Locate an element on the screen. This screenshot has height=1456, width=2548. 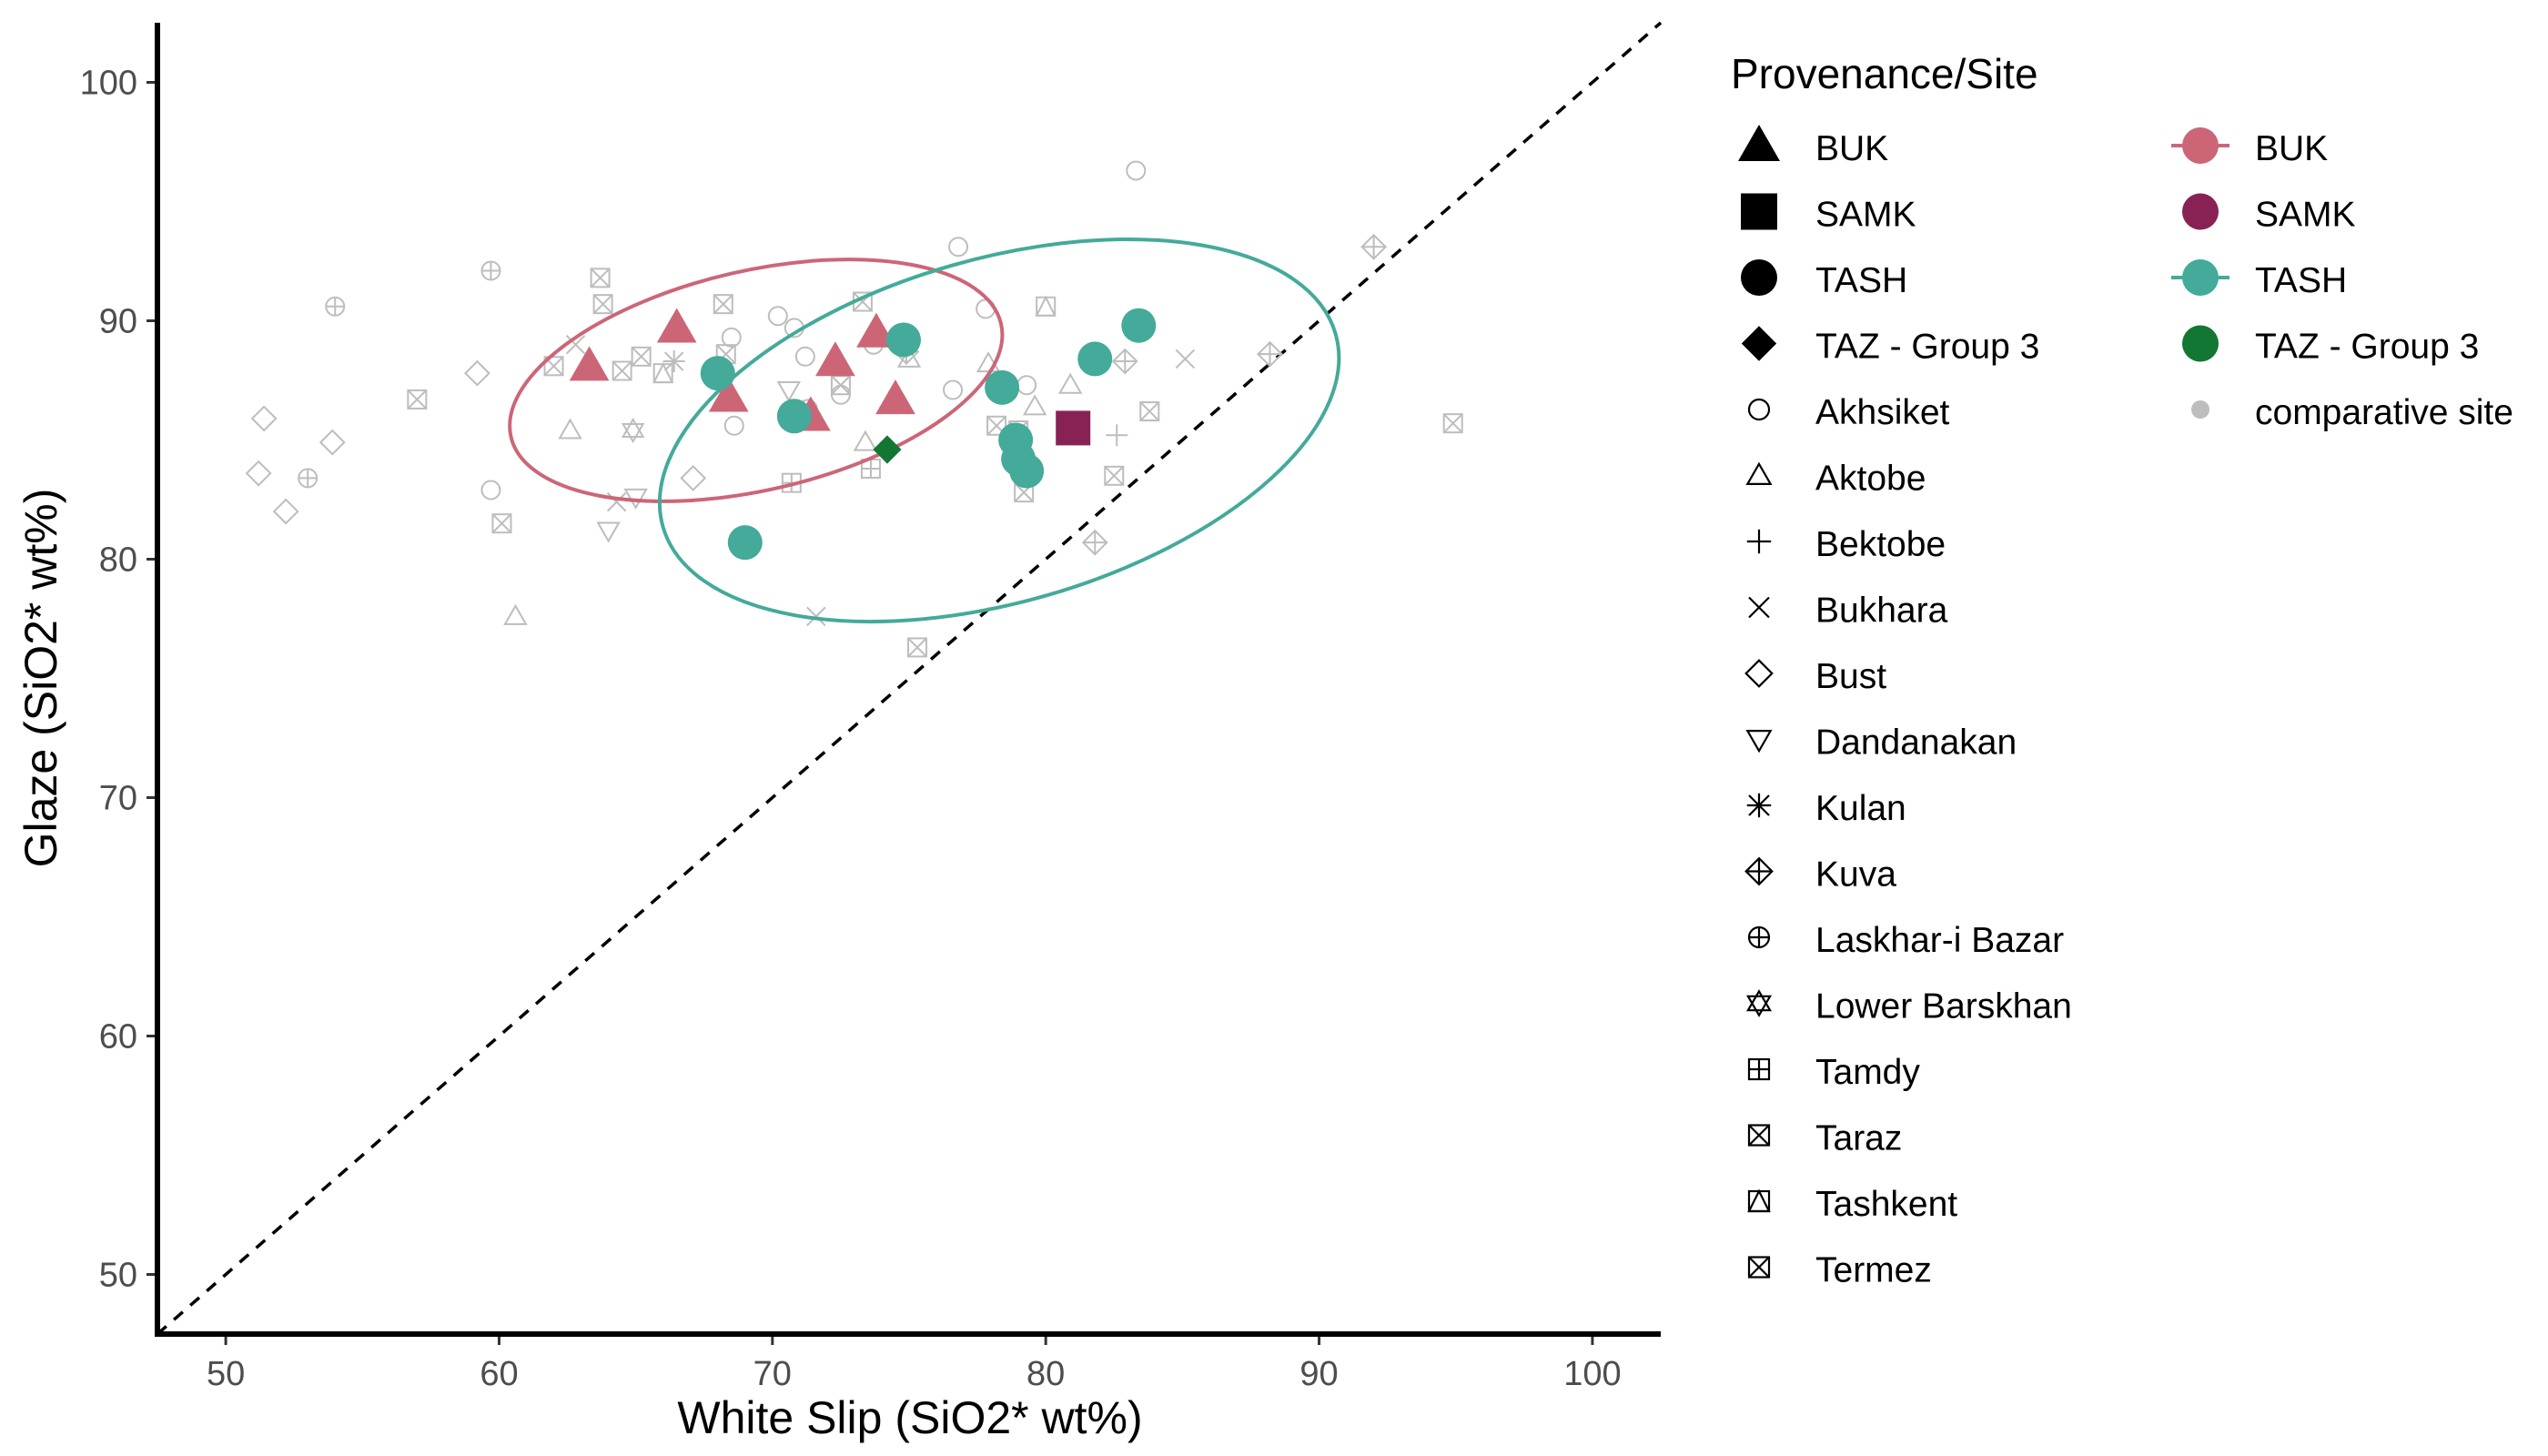
legend-label: Tashkent is located at coordinates (1886, 1205).